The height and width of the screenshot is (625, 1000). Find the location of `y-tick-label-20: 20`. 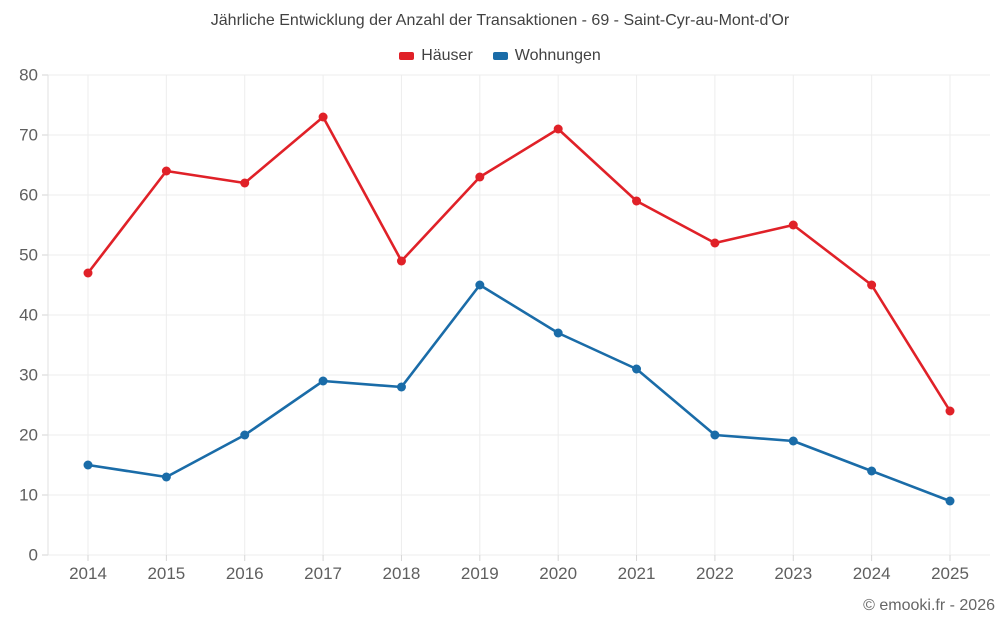

y-tick-label-20: 20 is located at coordinates (28, 435).